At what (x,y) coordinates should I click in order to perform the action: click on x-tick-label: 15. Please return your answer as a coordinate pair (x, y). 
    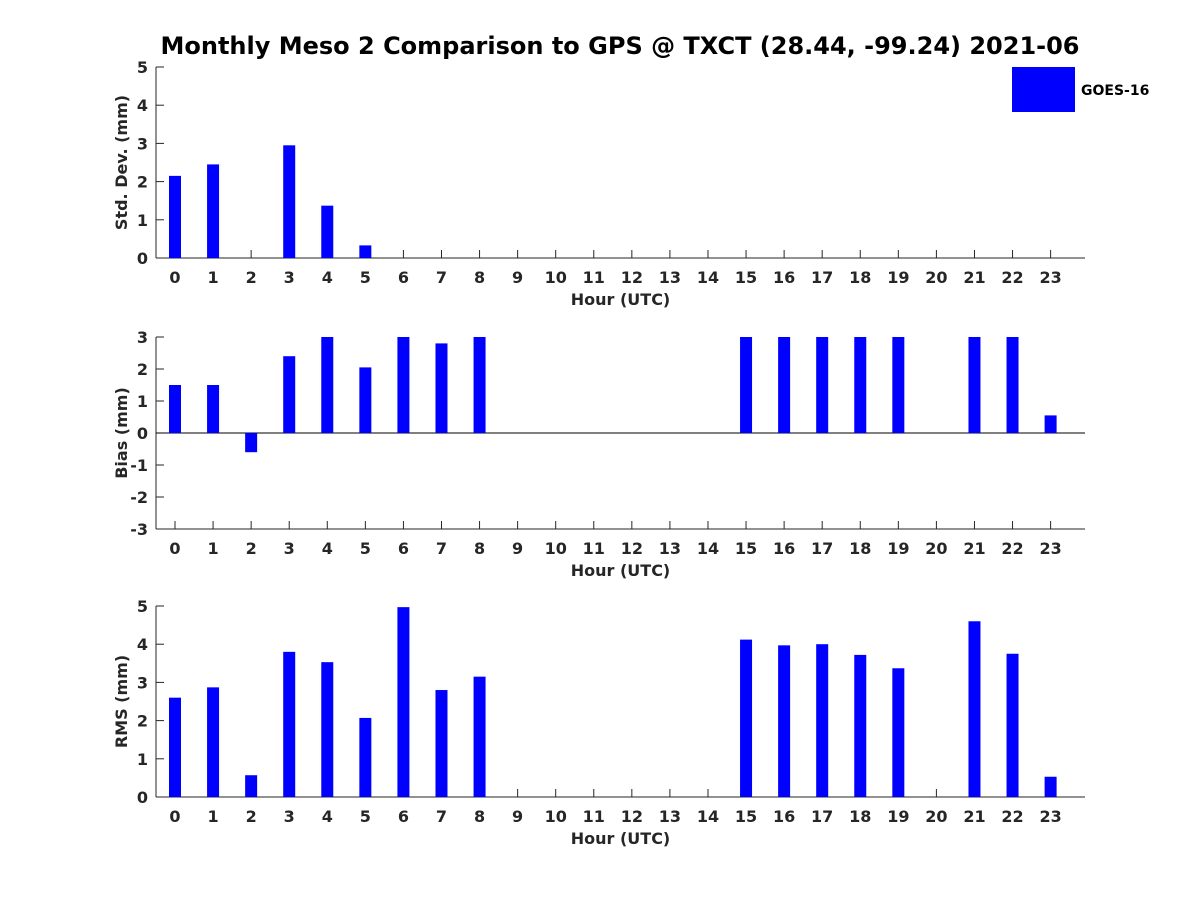
    Looking at the image, I should click on (746, 816).